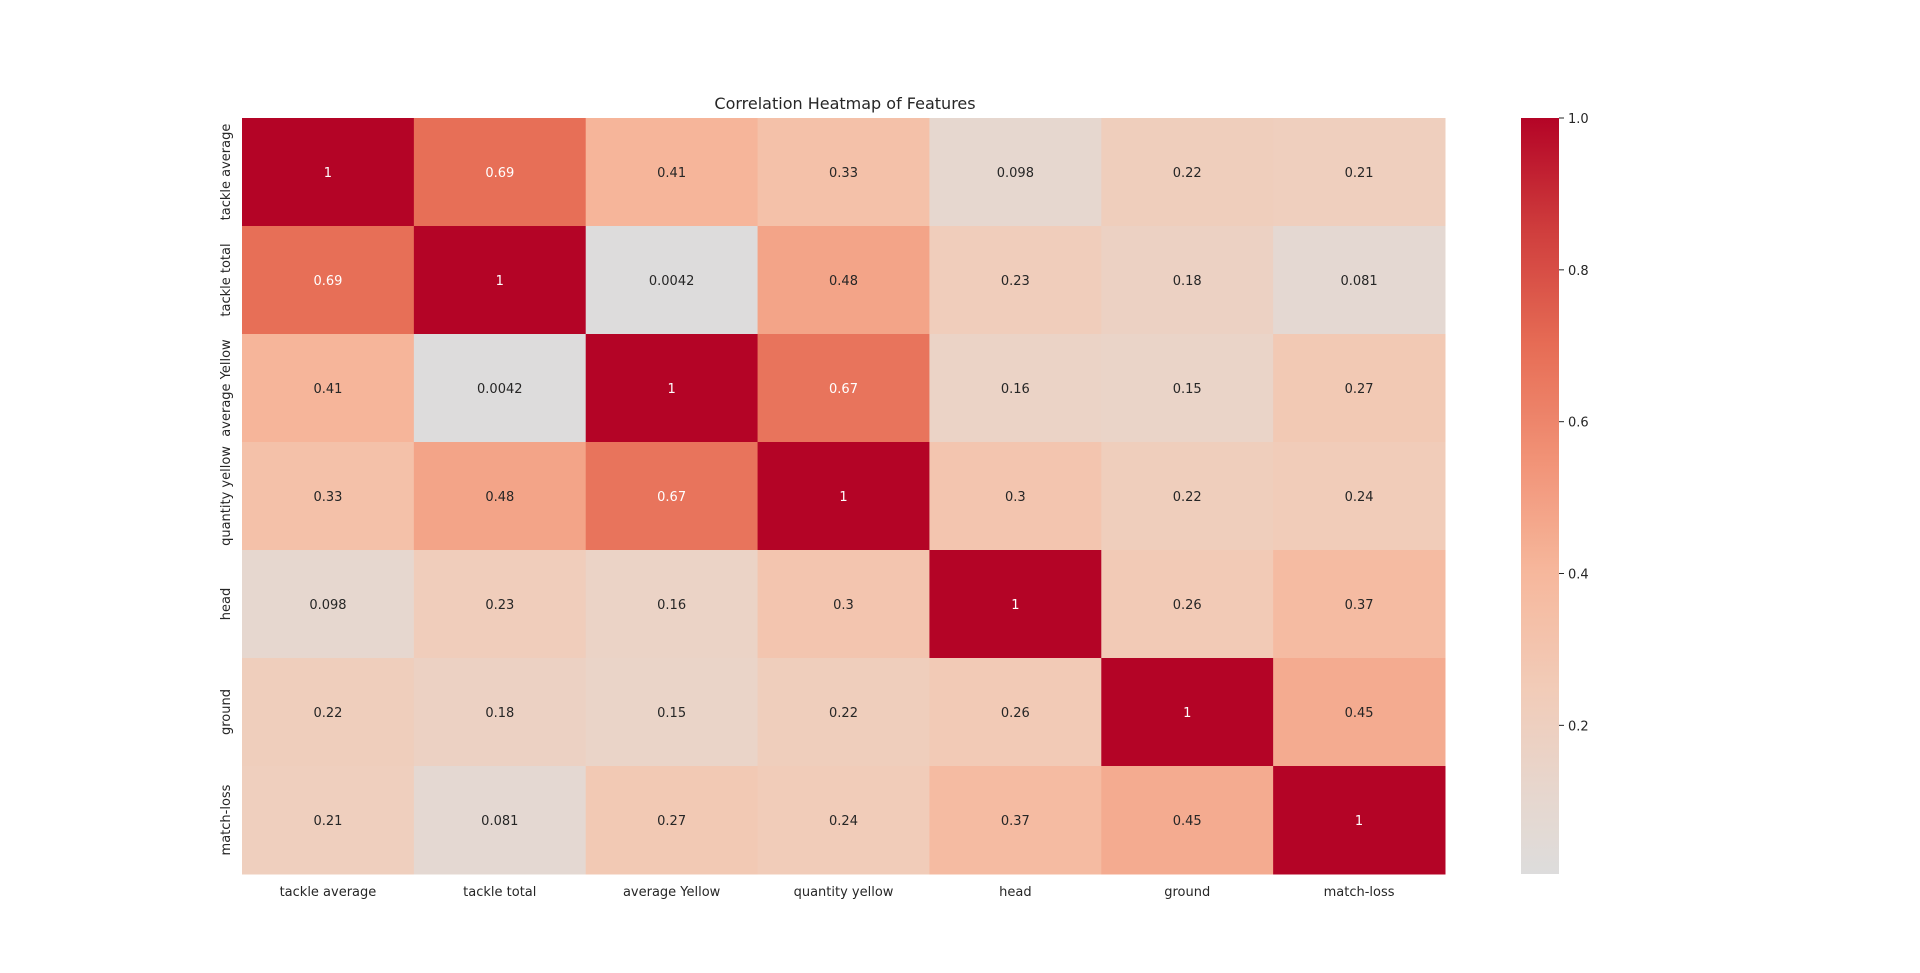 The image size is (1920, 973). Describe the element at coordinates (1578, 119) in the screenshot. I see `colorbar-tick-label: 1.0` at that location.